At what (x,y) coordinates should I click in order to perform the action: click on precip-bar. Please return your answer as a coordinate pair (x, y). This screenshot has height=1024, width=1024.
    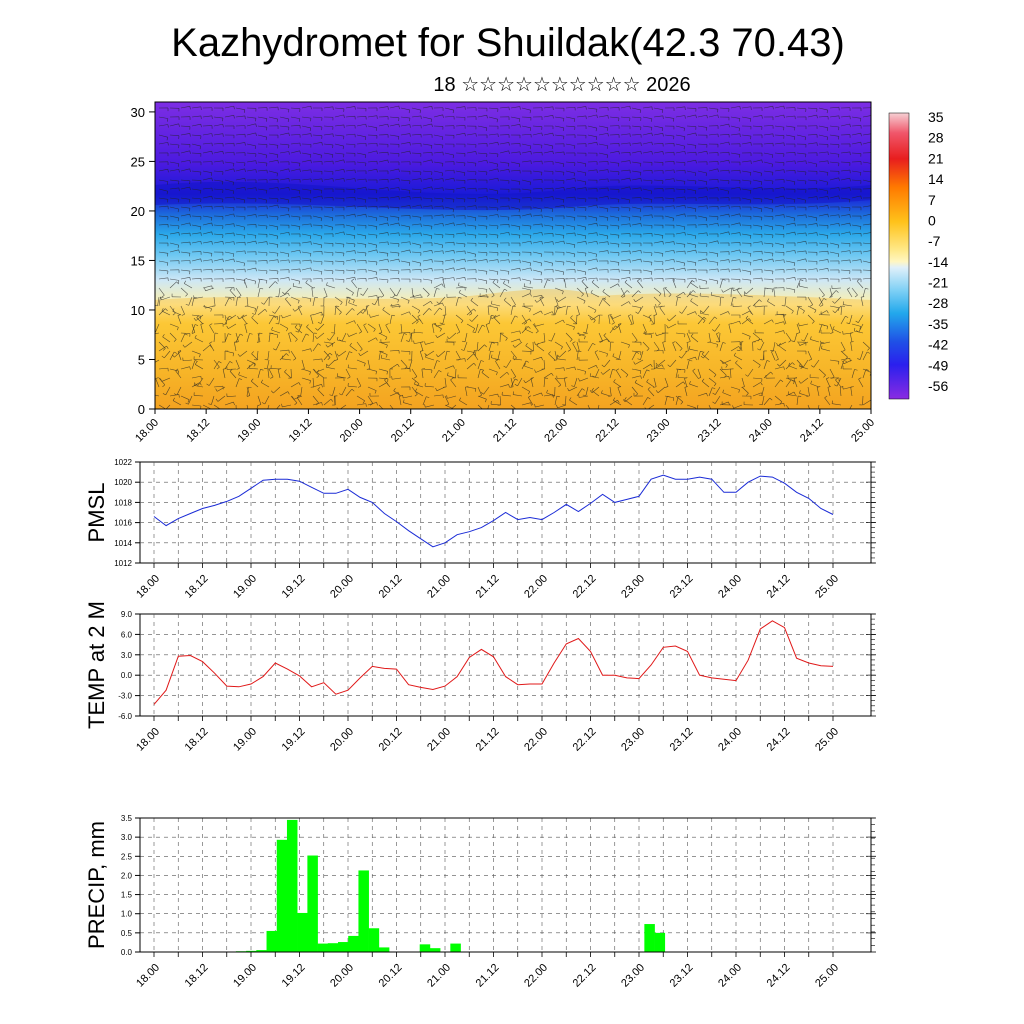
    Looking at the image, I should click on (343, 947).